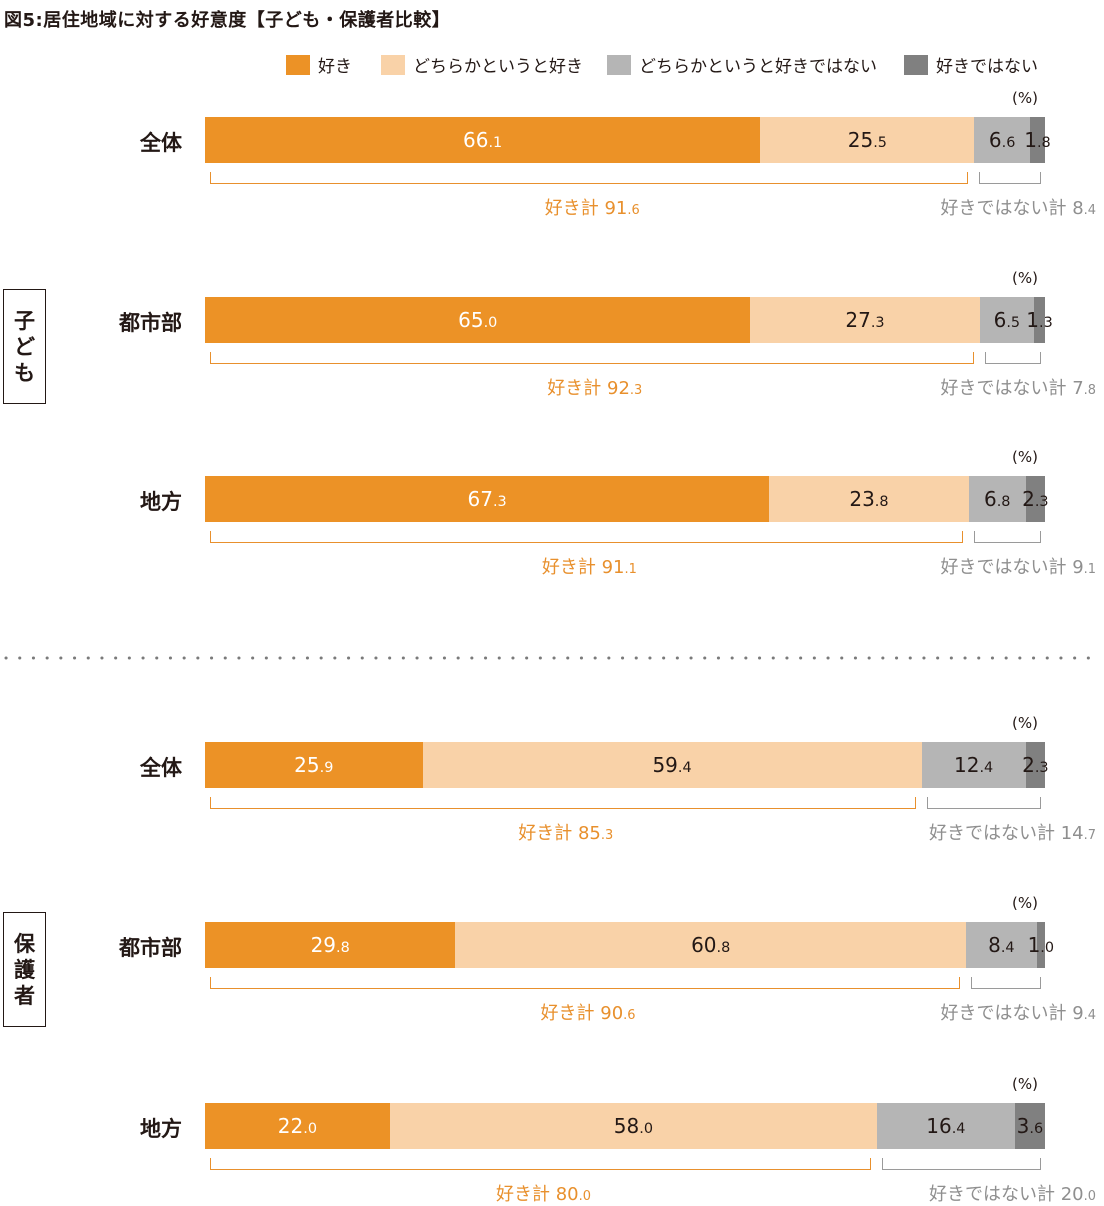 This screenshot has width=1104, height=1206. I want to click on data-label: 60.8, so click(711, 945).